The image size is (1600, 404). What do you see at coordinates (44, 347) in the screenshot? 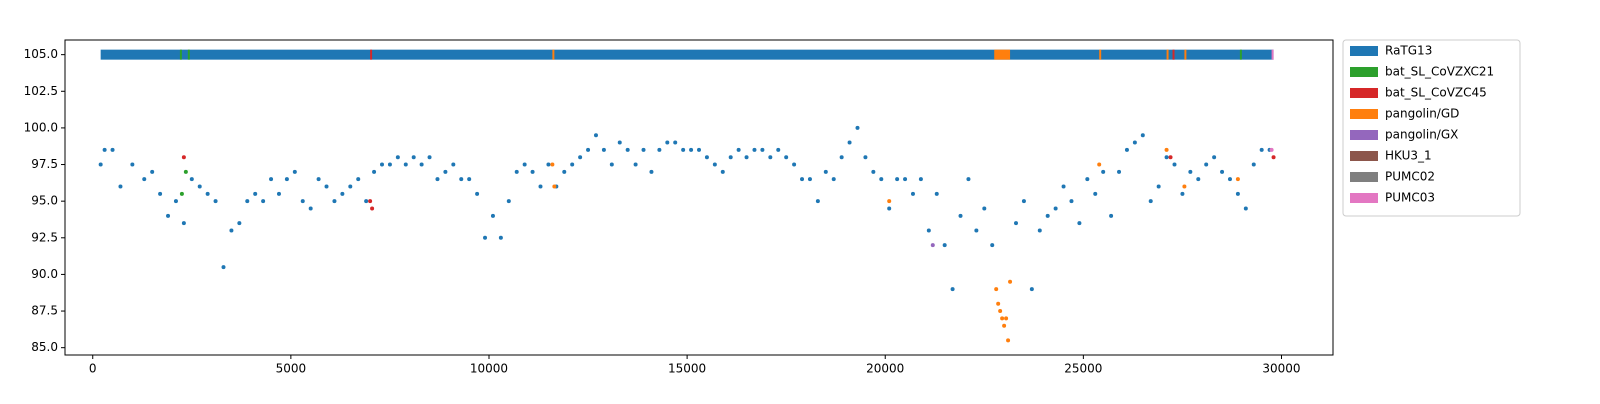
I see `y-tick-label: 85.0` at bounding box center [44, 347].